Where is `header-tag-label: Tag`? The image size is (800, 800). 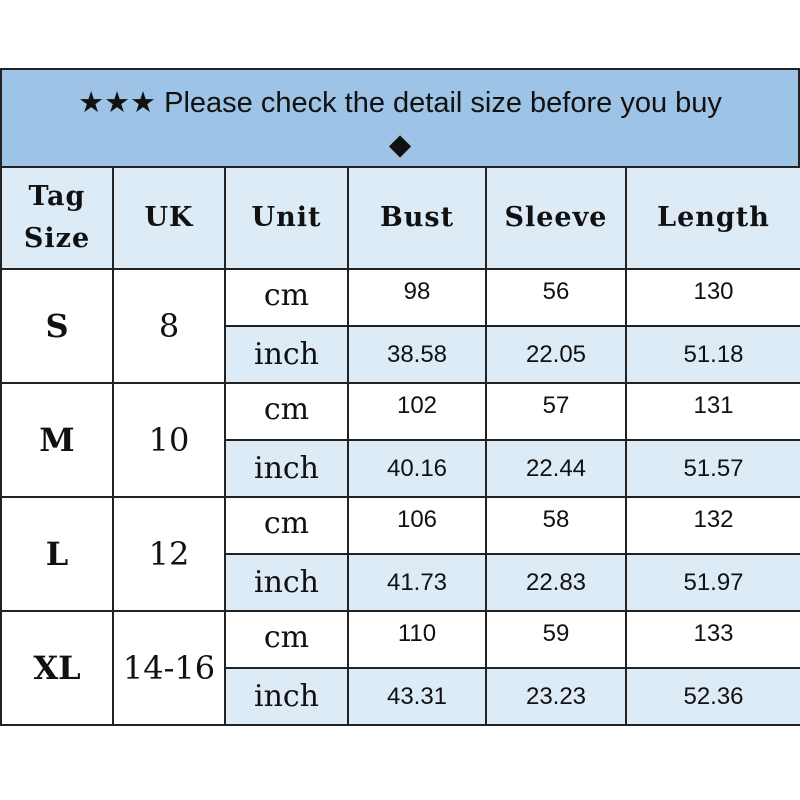 header-tag-label: Tag is located at coordinates (57, 196).